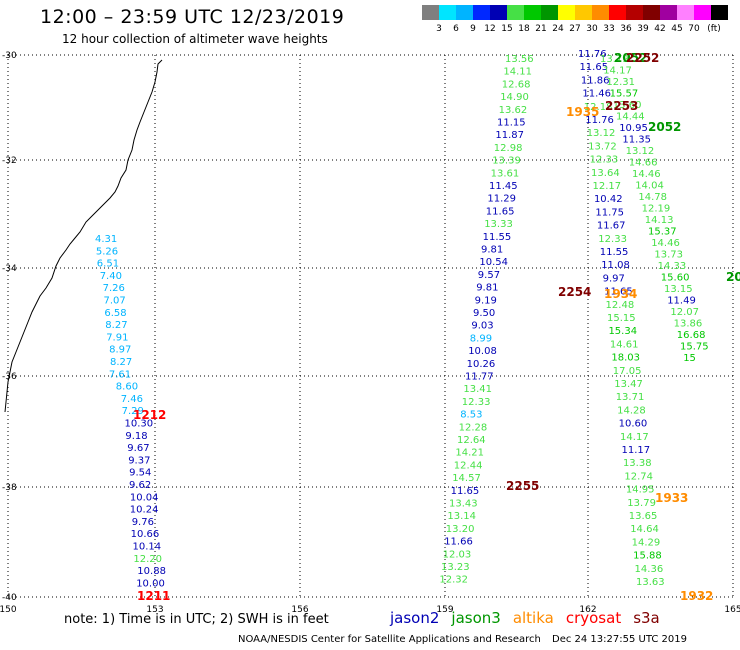  I want to click on legend-entry-s3a: s3a, so click(646, 618).